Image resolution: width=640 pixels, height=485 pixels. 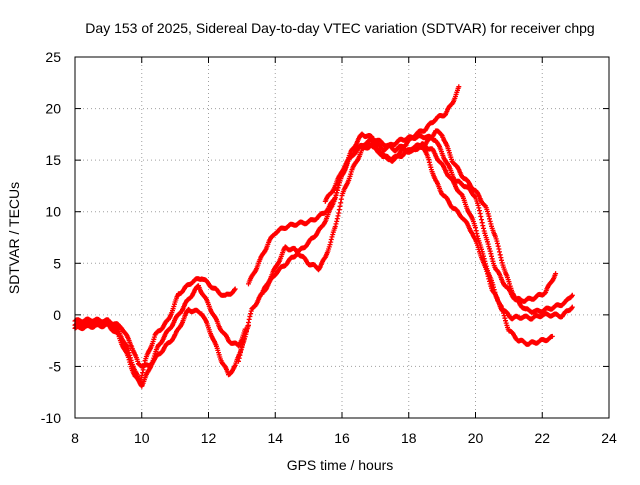 What do you see at coordinates (57, 263) in the screenshot?
I see `y-tick-label: 5` at bounding box center [57, 263].